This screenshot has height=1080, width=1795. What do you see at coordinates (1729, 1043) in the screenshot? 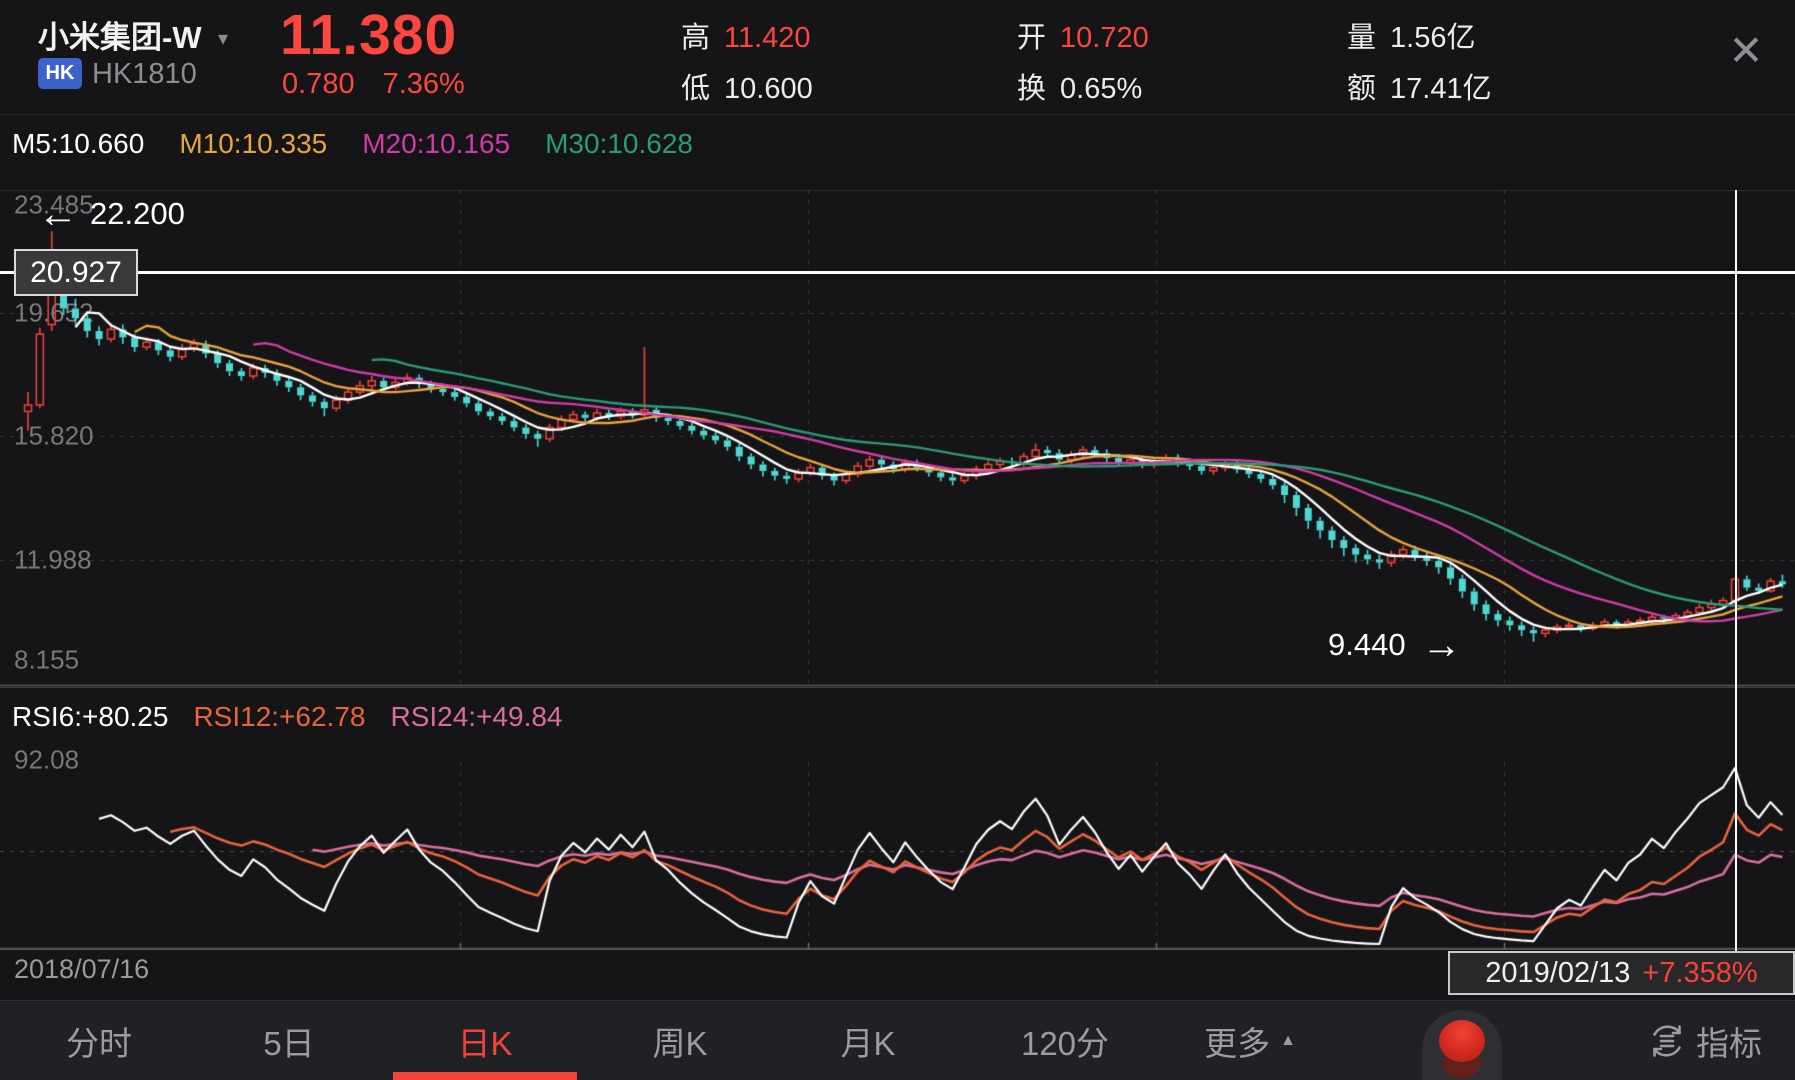
I see `indicator-label: 指标` at bounding box center [1729, 1043].